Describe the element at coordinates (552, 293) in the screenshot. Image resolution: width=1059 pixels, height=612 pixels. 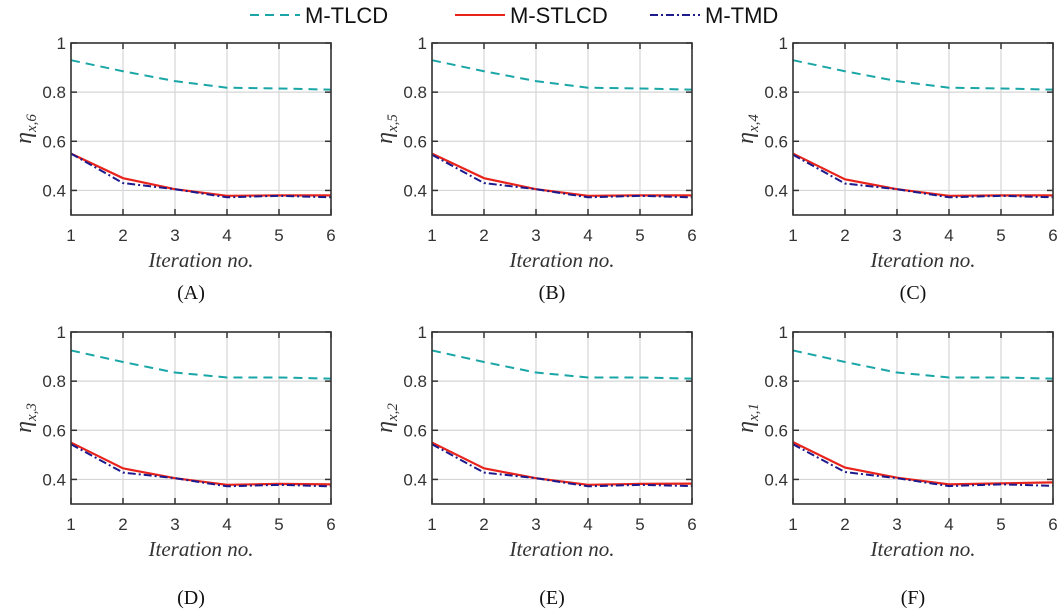
I see `panel-label: (B)` at that location.